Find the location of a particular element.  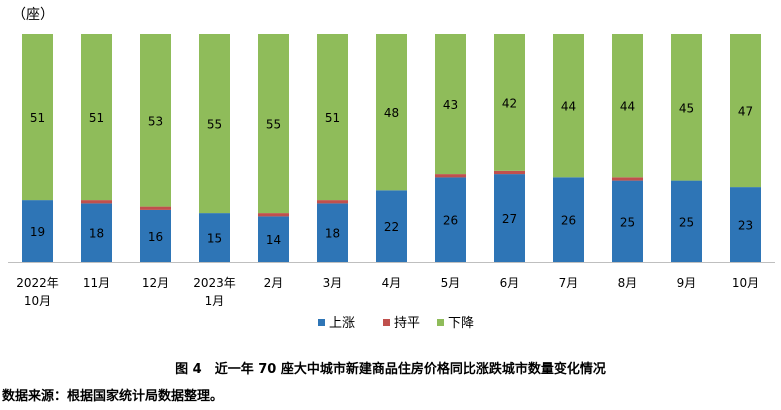

data-label-下降-2: 53 is located at coordinates (155, 121).